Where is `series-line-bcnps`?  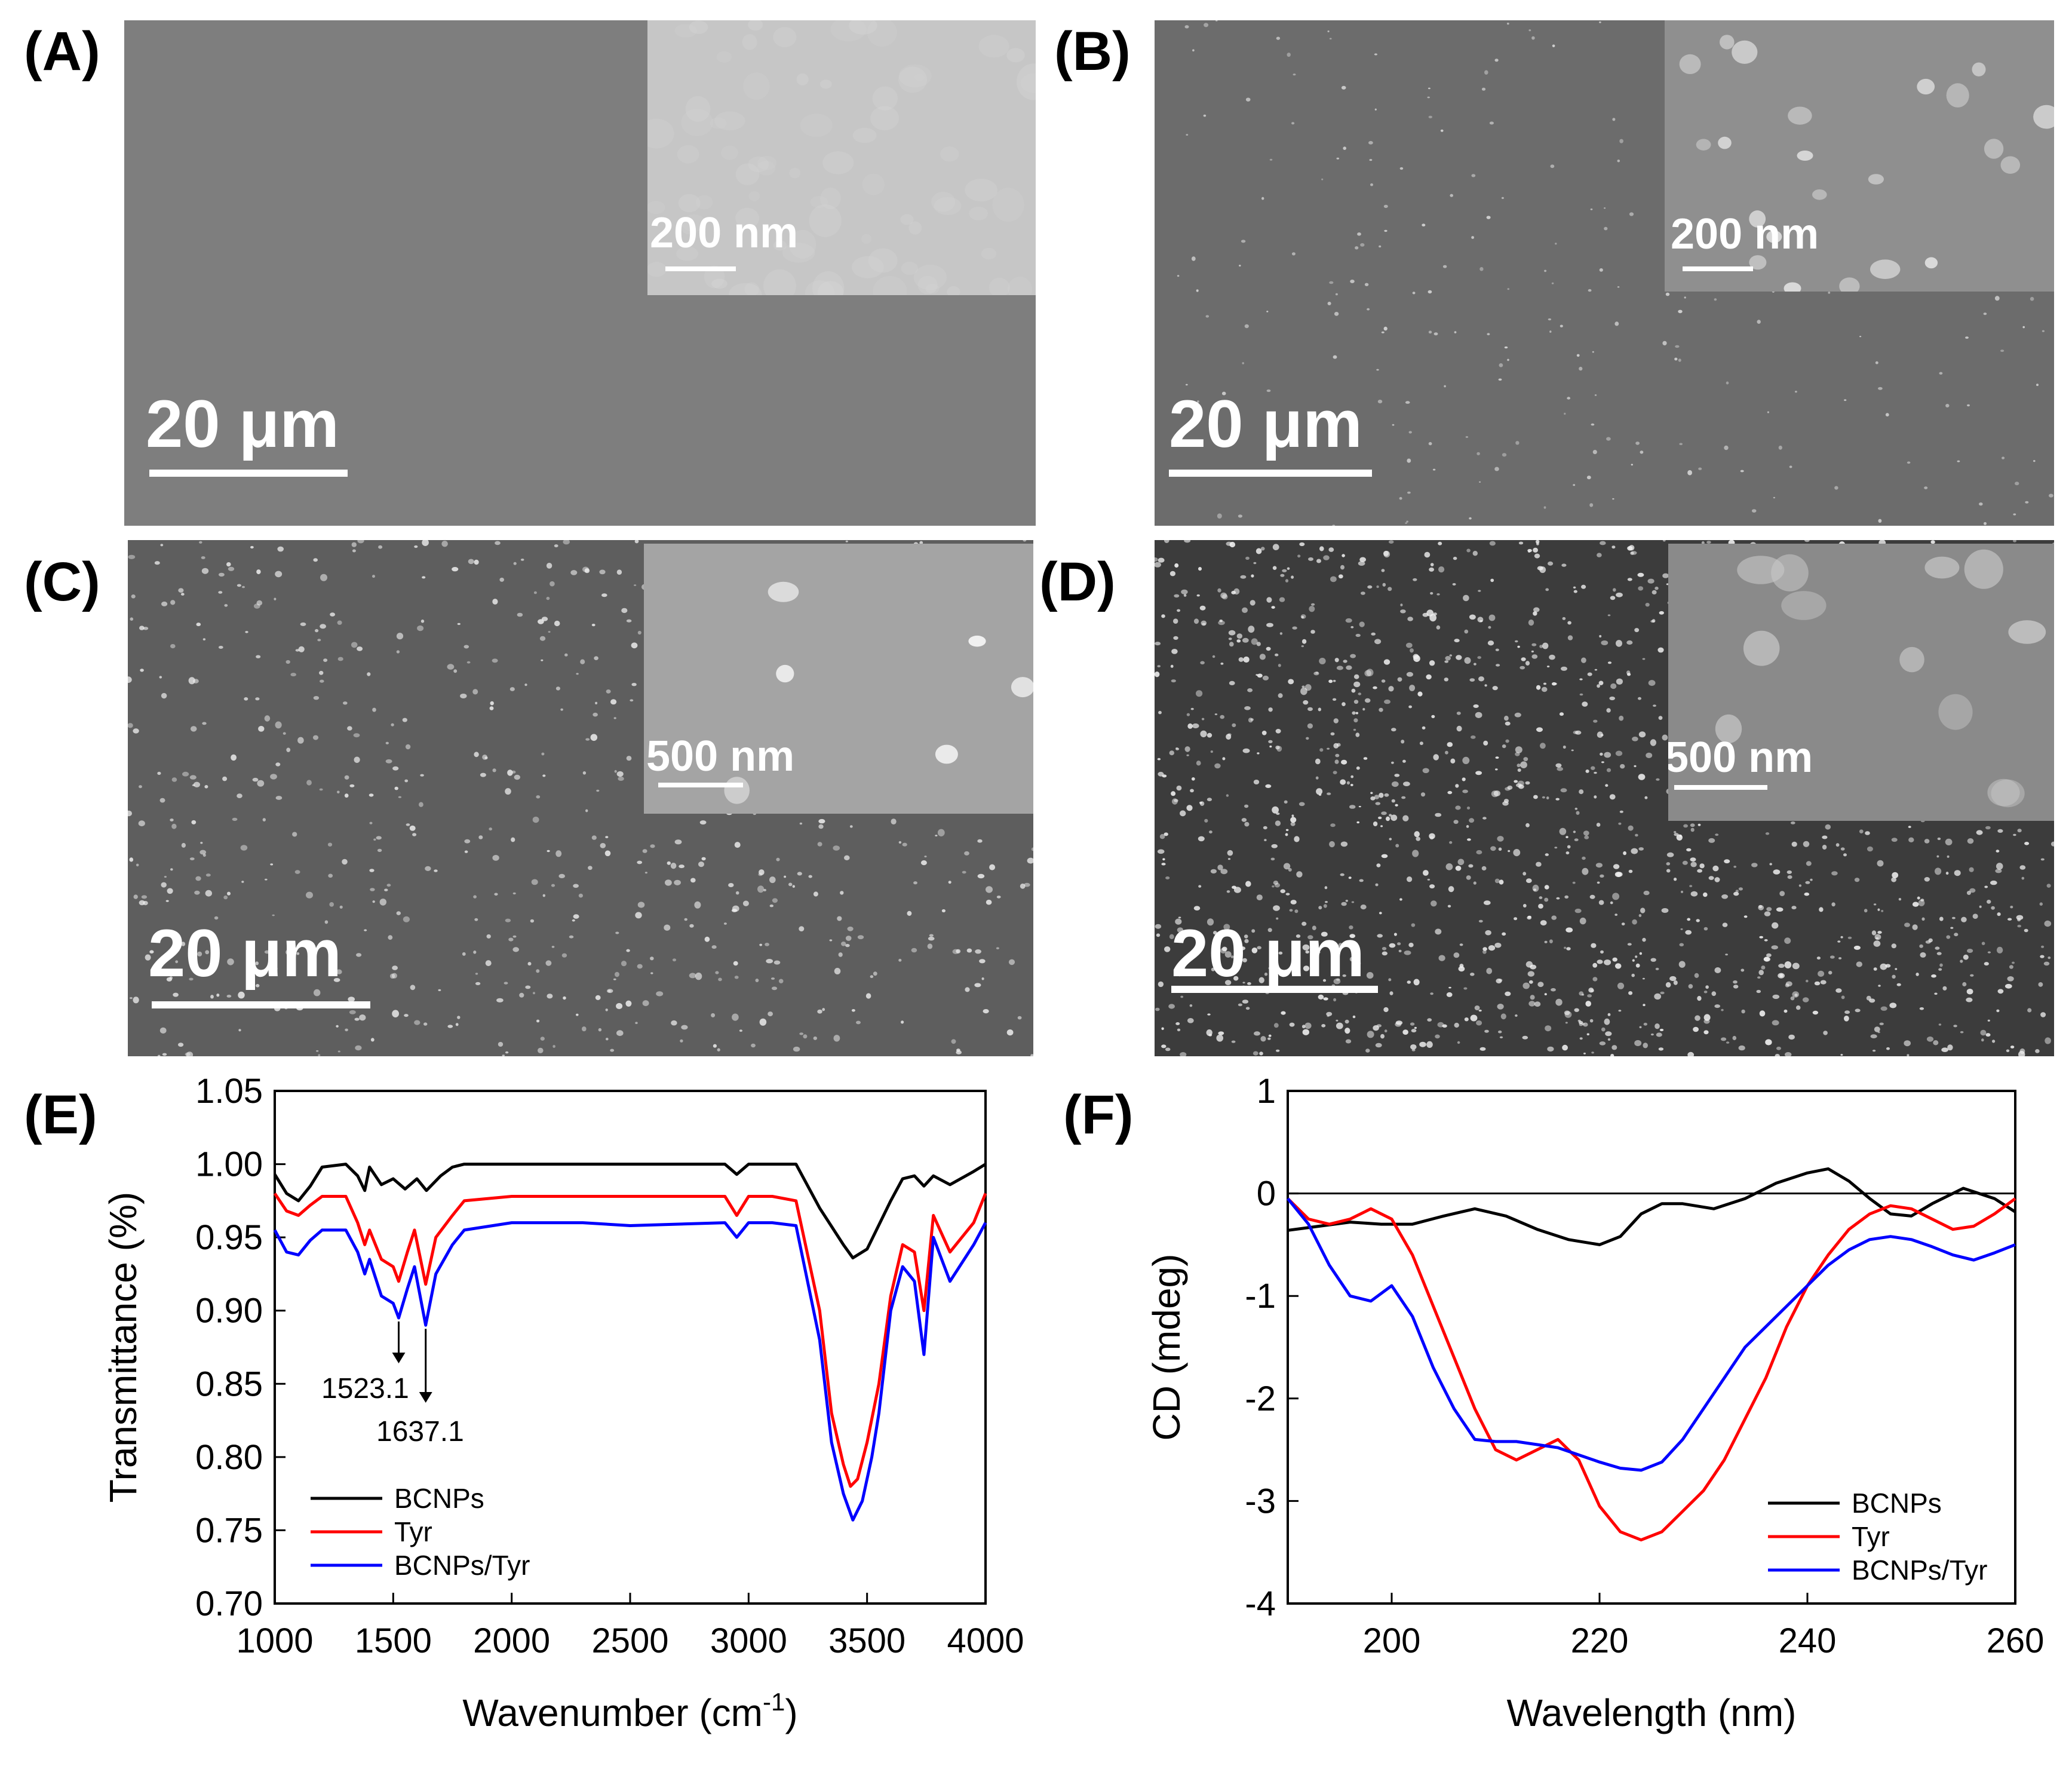
series-line-bcnps is located at coordinates (630, 1211).